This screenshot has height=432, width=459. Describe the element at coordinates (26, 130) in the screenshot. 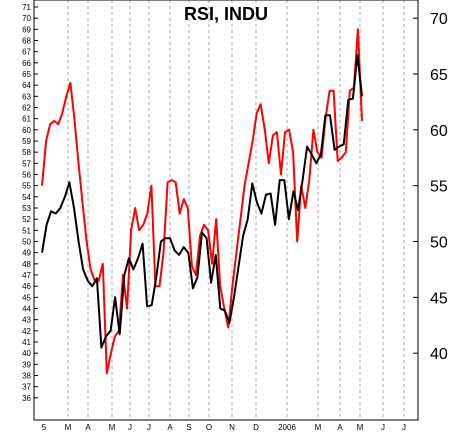

I see `left-tick-label: 60` at that location.